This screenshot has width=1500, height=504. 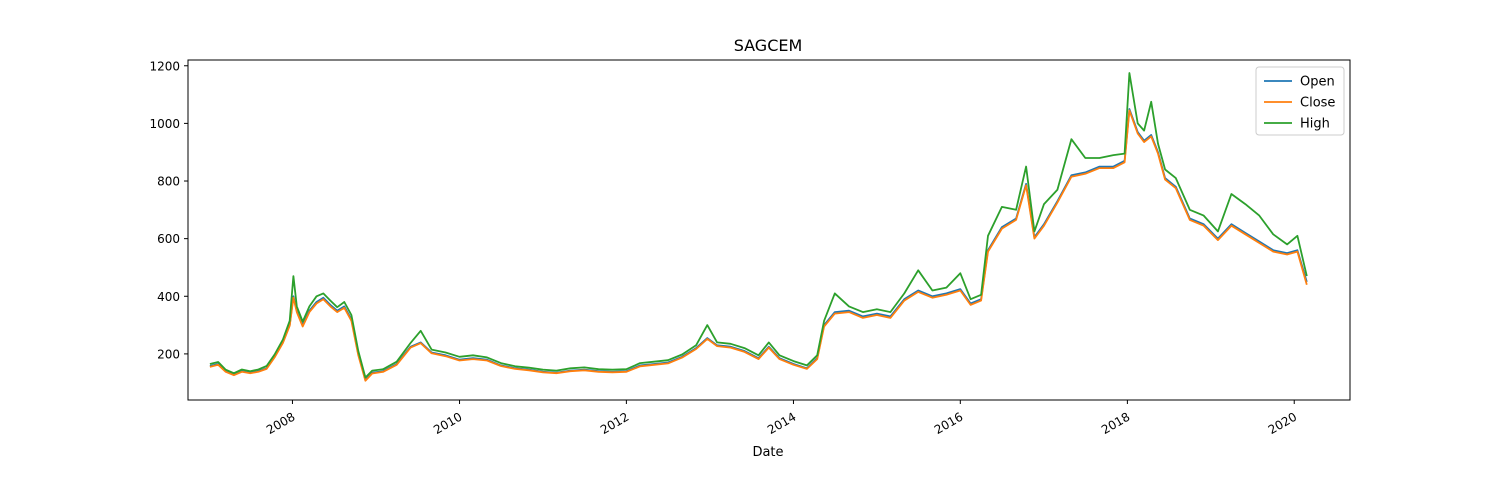 What do you see at coordinates (164, 124) in the screenshot?
I see `y-tick-label: 1000` at bounding box center [164, 124].